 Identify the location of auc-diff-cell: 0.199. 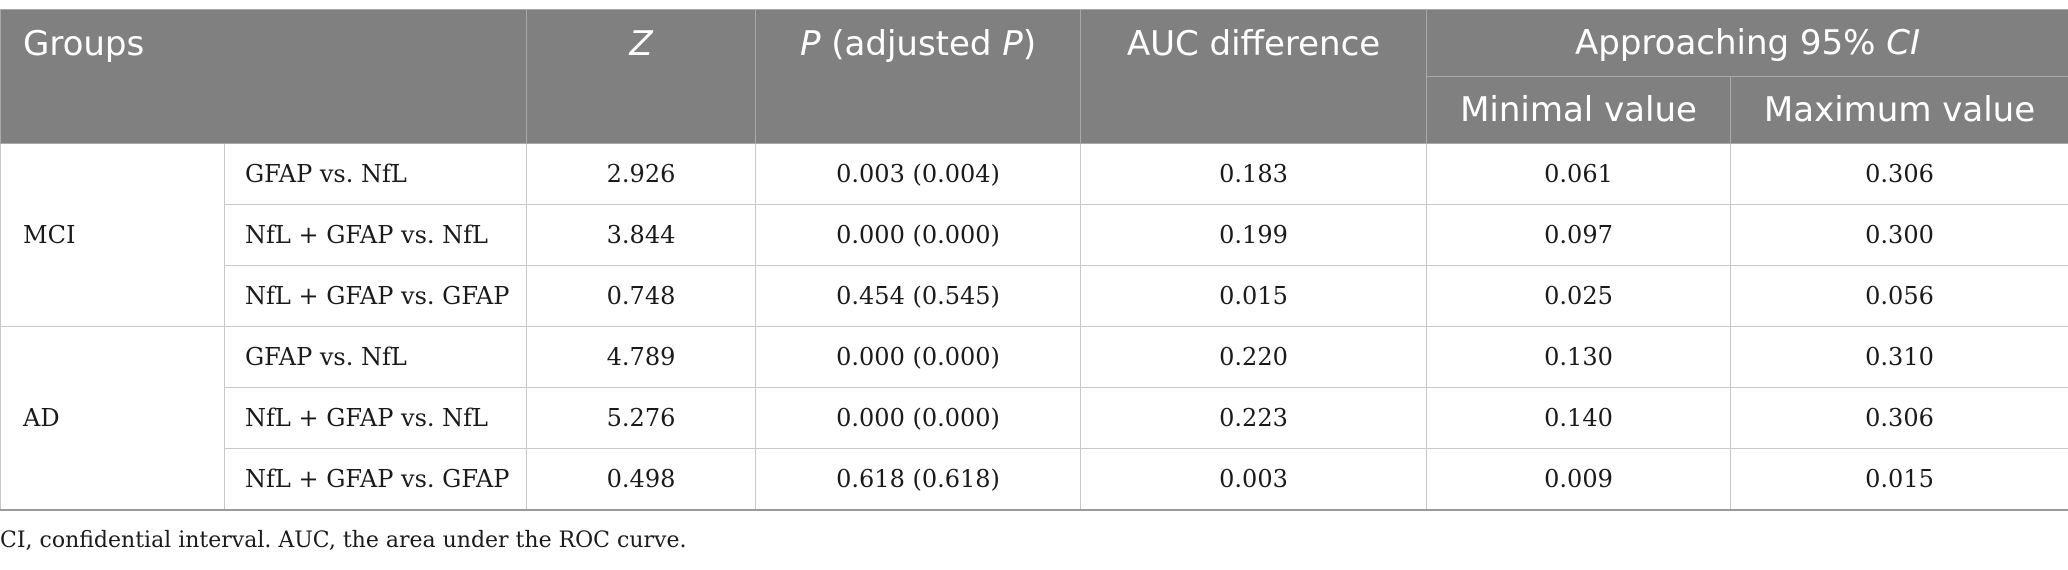
(1254, 235).